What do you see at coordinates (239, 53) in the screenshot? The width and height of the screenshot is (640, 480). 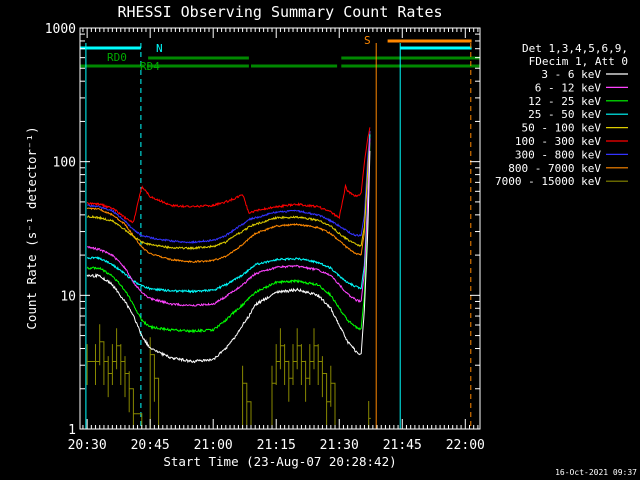 I see `flag-labels: RD0 RD4 N S` at bounding box center [239, 53].